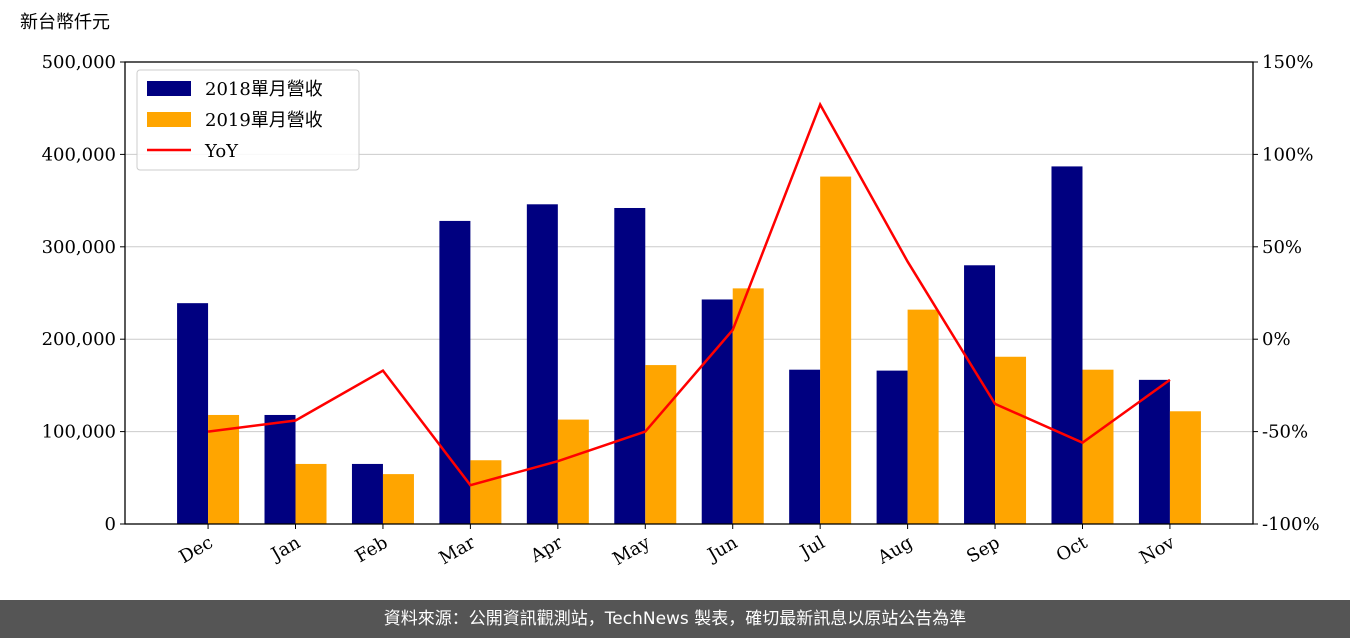  I want to click on legend-label: 2019單月營收, so click(264, 120).